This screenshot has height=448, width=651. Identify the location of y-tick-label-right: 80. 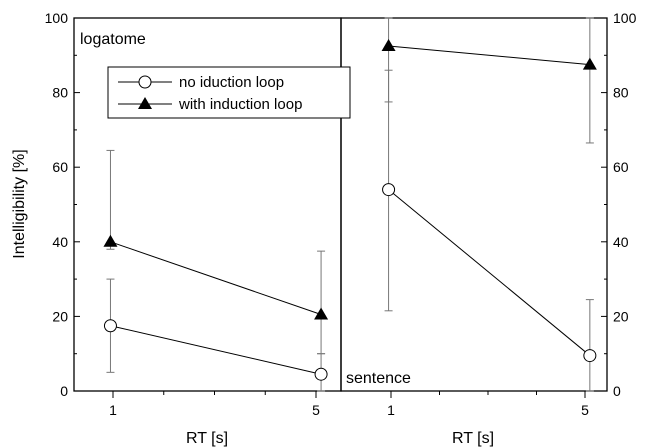
(621, 93).